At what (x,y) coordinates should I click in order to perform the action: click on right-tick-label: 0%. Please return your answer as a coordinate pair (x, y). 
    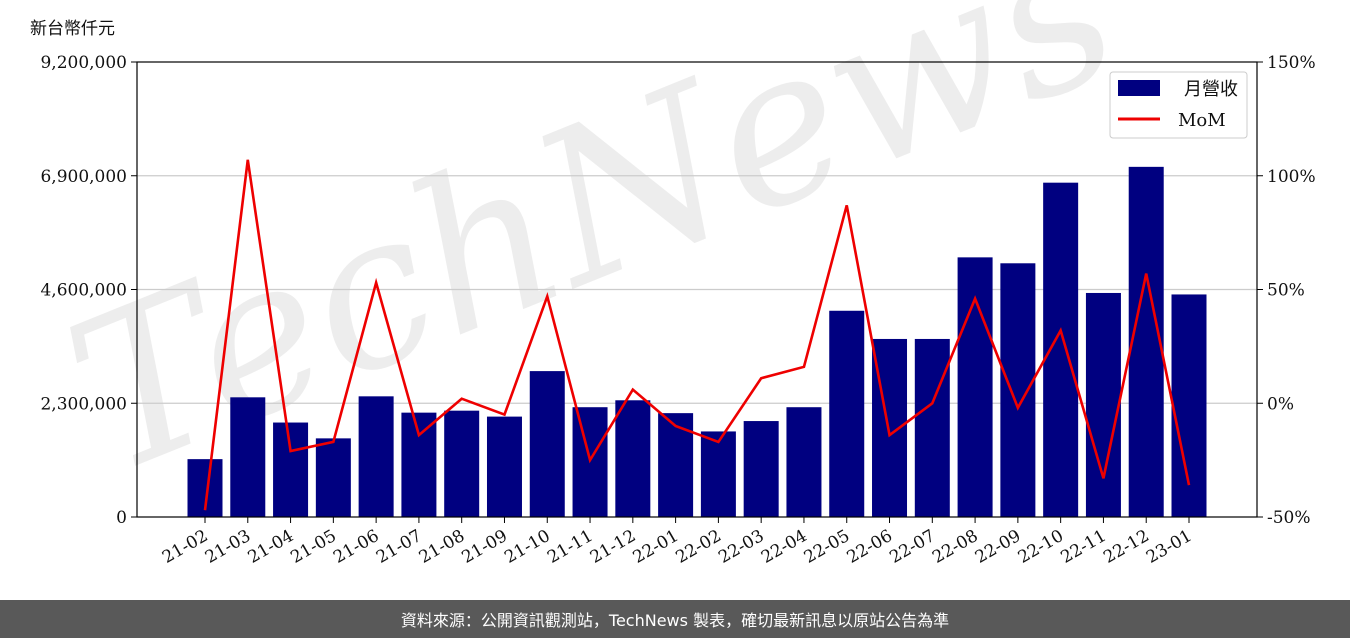
    Looking at the image, I should click on (1280, 404).